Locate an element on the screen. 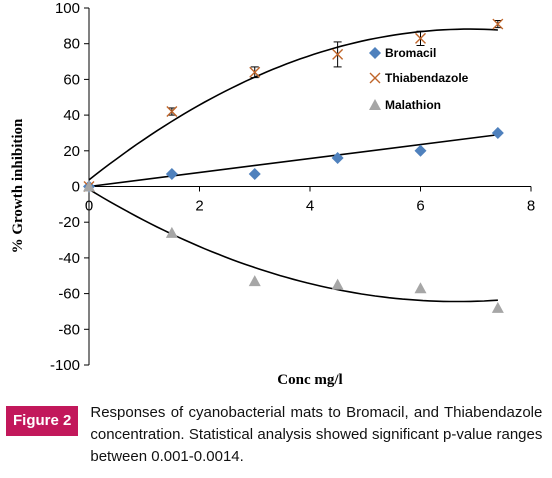 The width and height of the screenshot is (552, 478). legend-label-malathion: Malathion is located at coordinates (413, 105).